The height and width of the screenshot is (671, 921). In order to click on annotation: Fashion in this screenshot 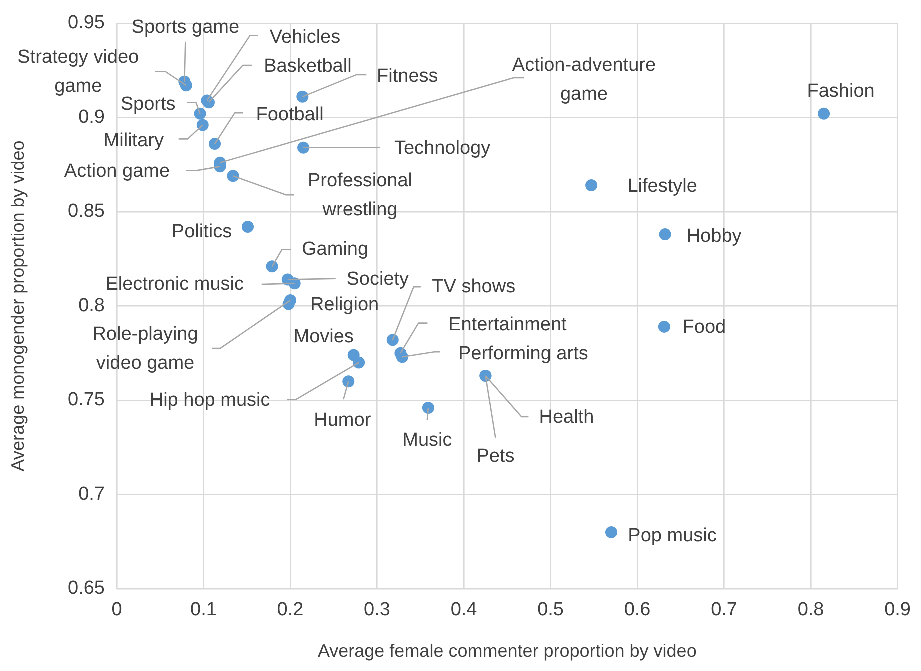, I will do `click(841, 91)`.